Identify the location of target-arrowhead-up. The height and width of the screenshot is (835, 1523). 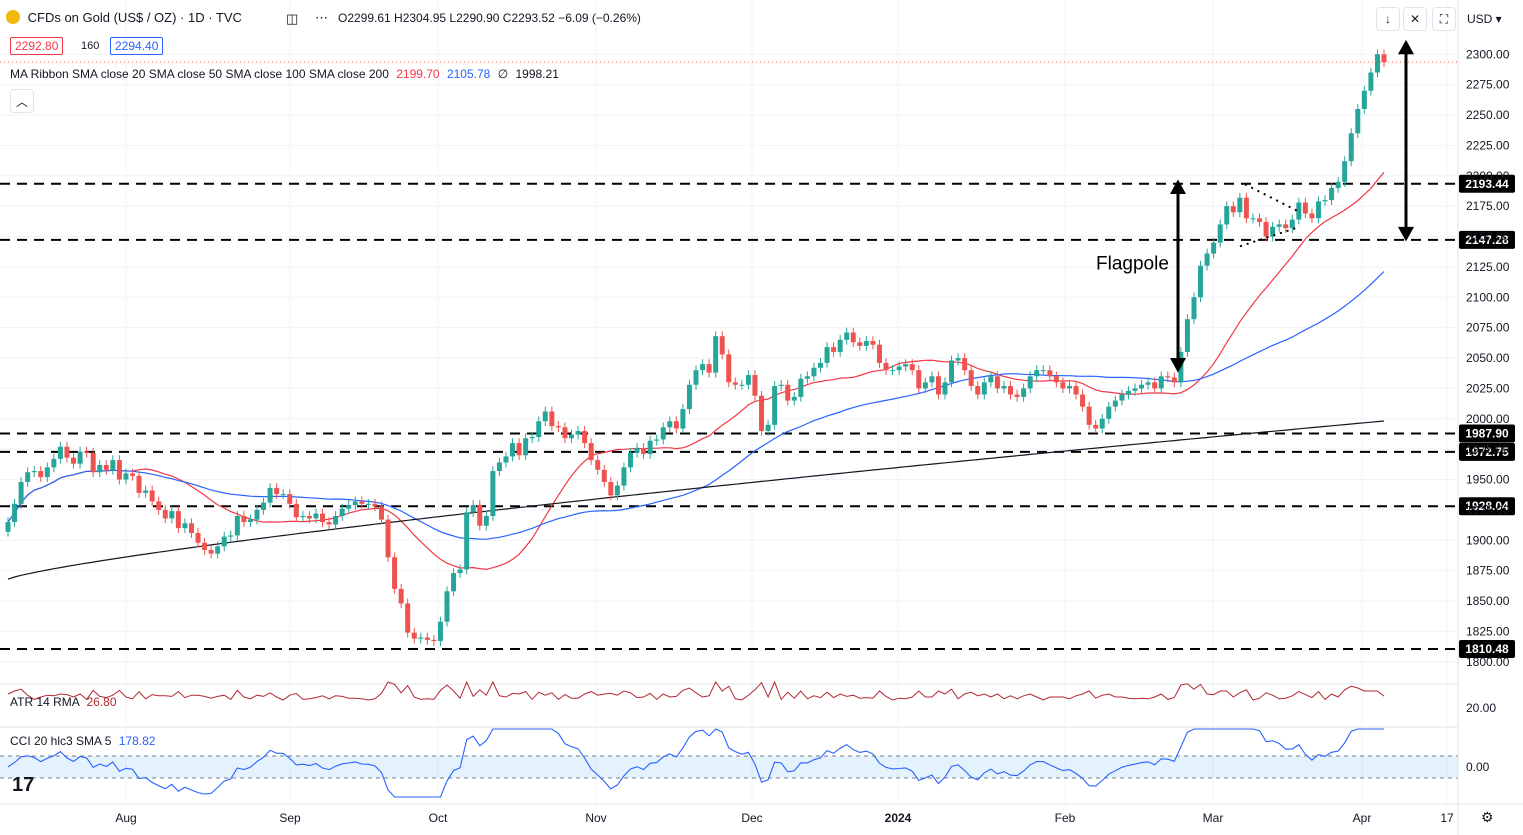
(1406, 47).